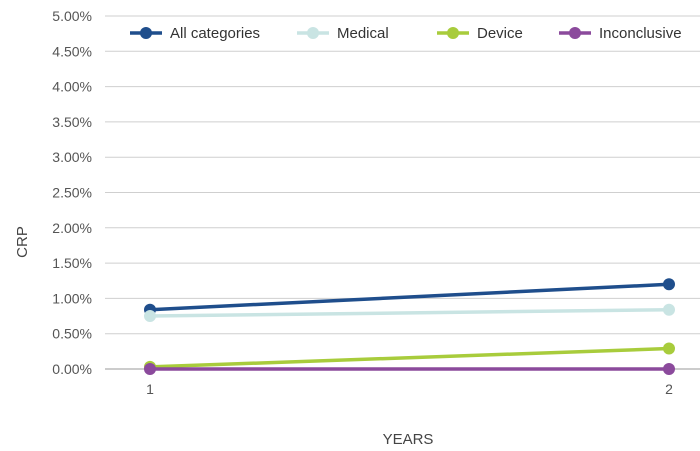 The width and height of the screenshot is (700, 451). Describe the element at coordinates (72, 298) in the screenshot. I see `y-tick-label: 1.00%` at that location.